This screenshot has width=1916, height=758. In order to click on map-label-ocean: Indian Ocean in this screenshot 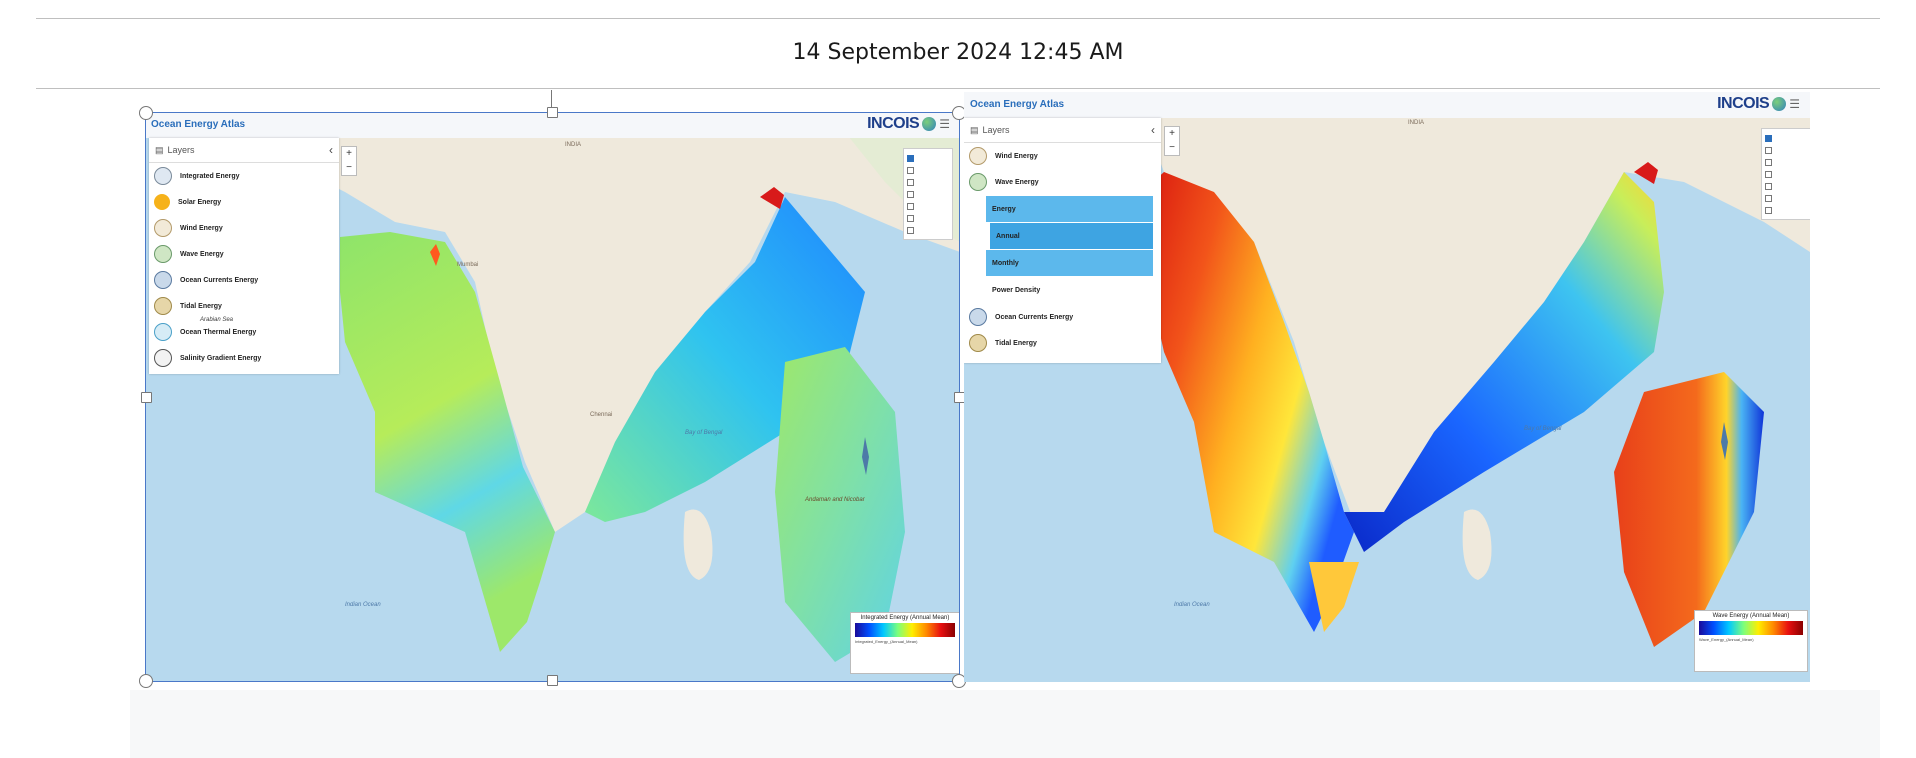, I will do `click(363, 605)`.